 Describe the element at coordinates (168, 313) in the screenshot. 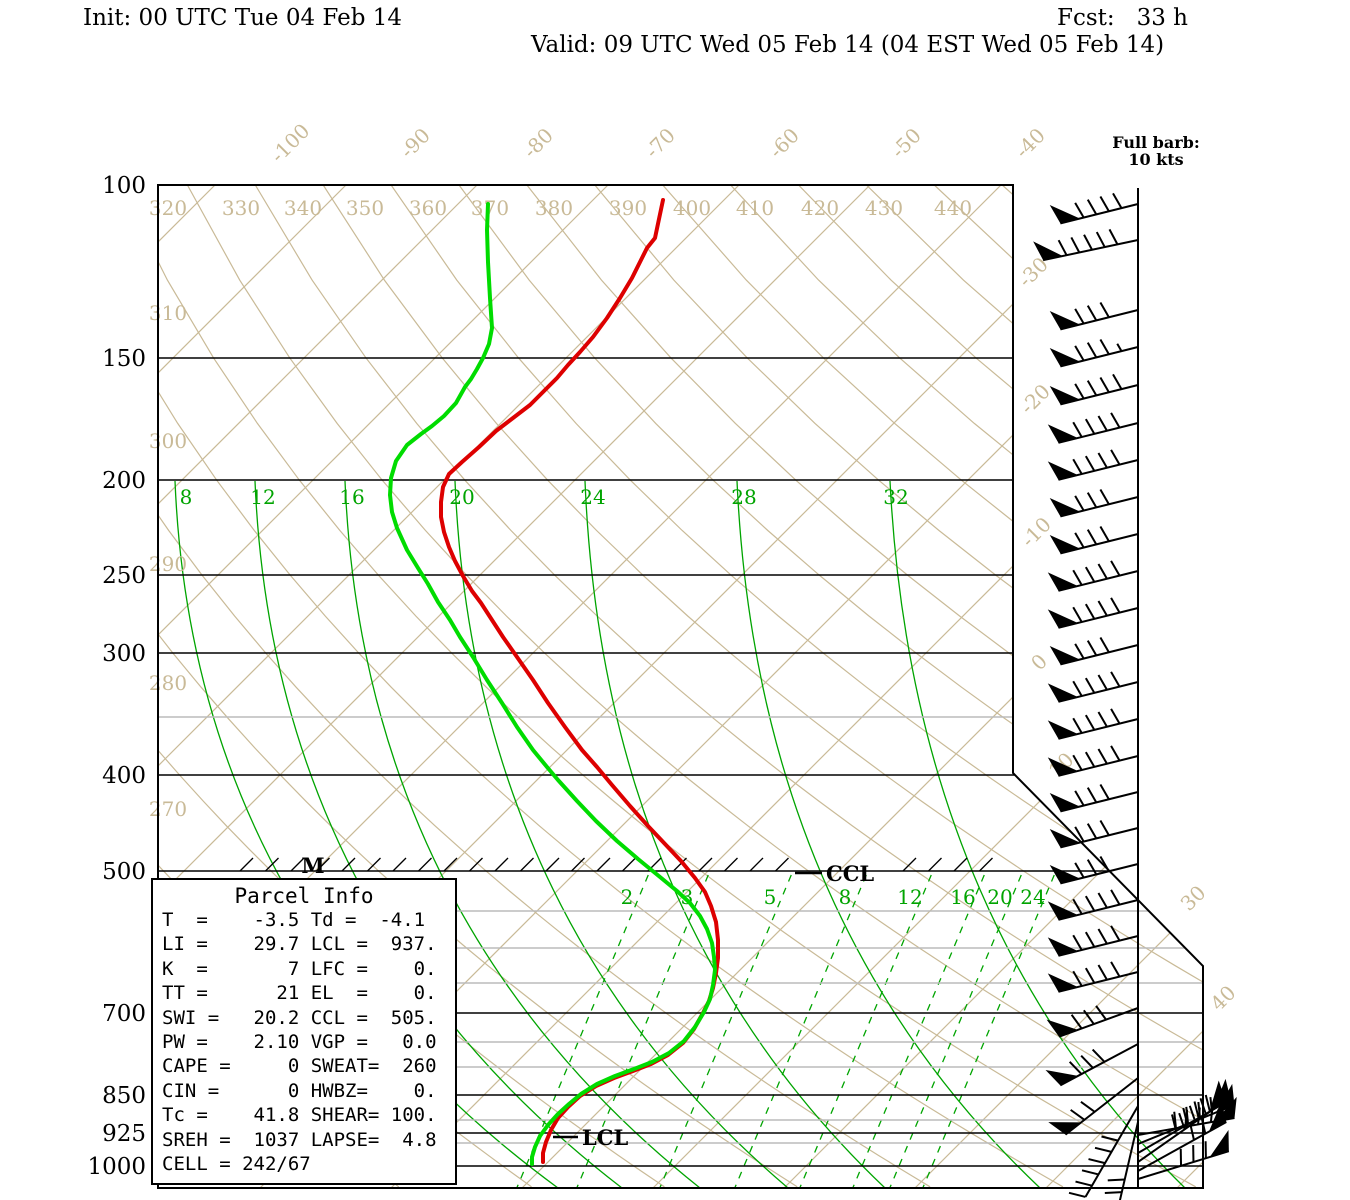

I see `svg-text: 310` at that location.